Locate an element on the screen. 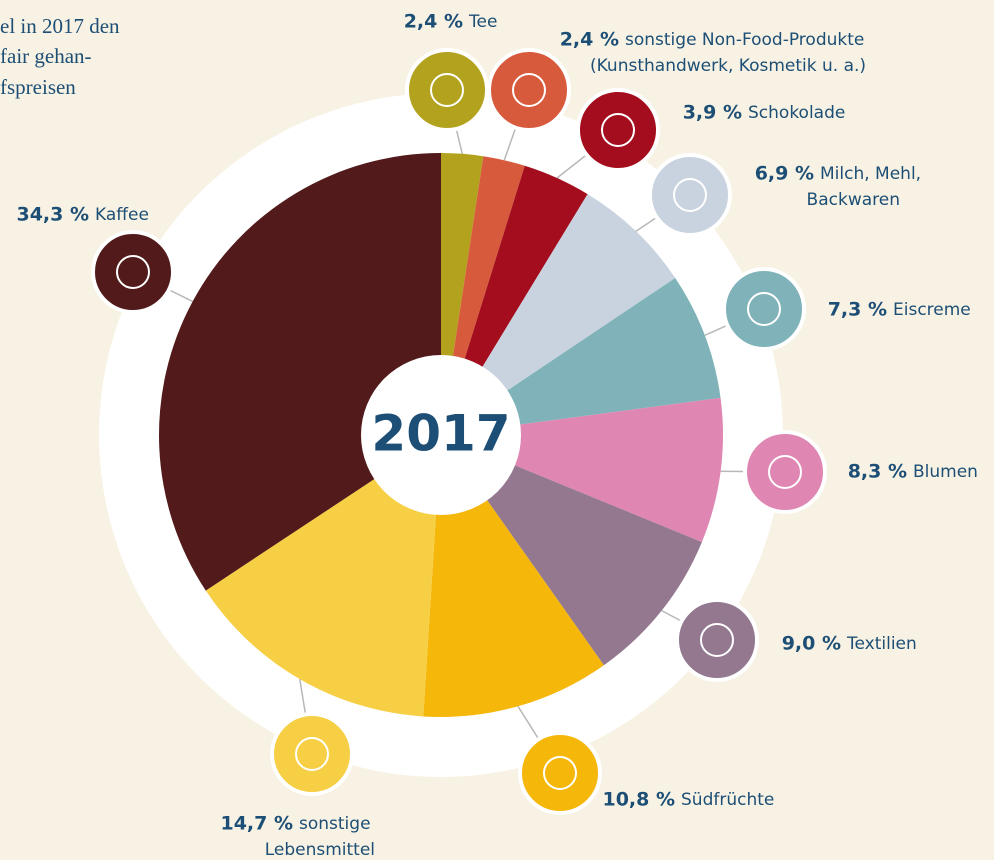  category-label: Milch, Mehl, Backwaren is located at coordinates (864, 187).